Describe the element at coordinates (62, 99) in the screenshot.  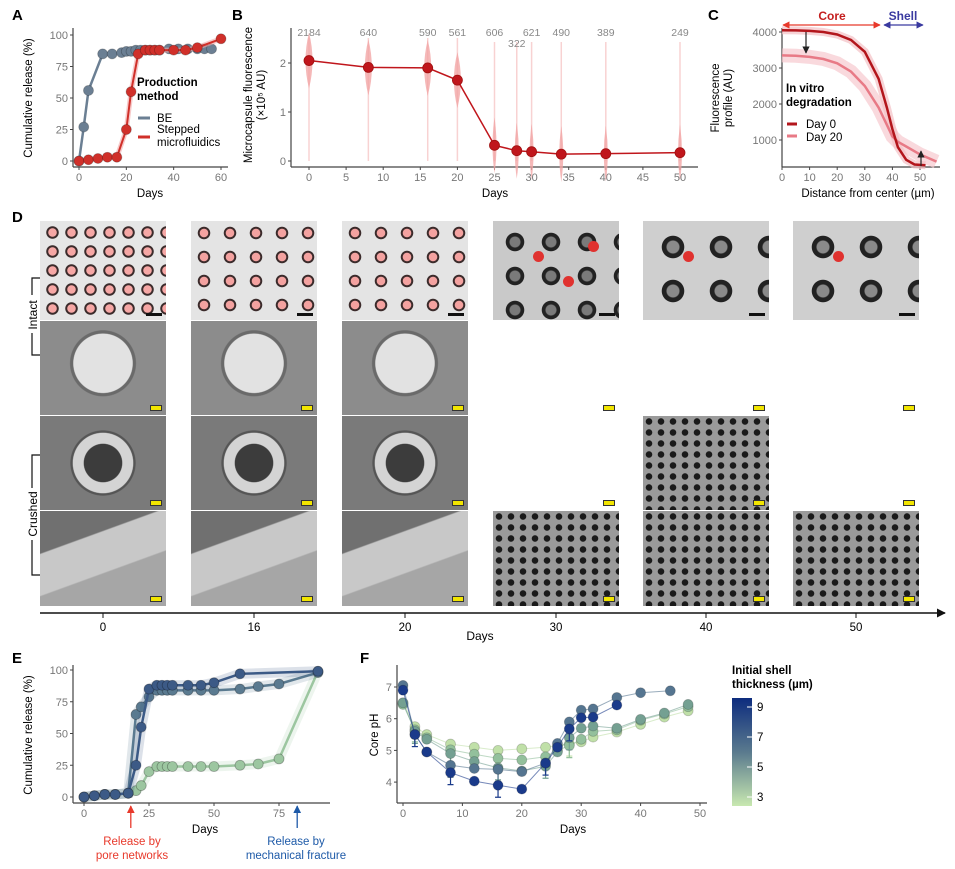
I see `y-tick-label: 50` at that location.